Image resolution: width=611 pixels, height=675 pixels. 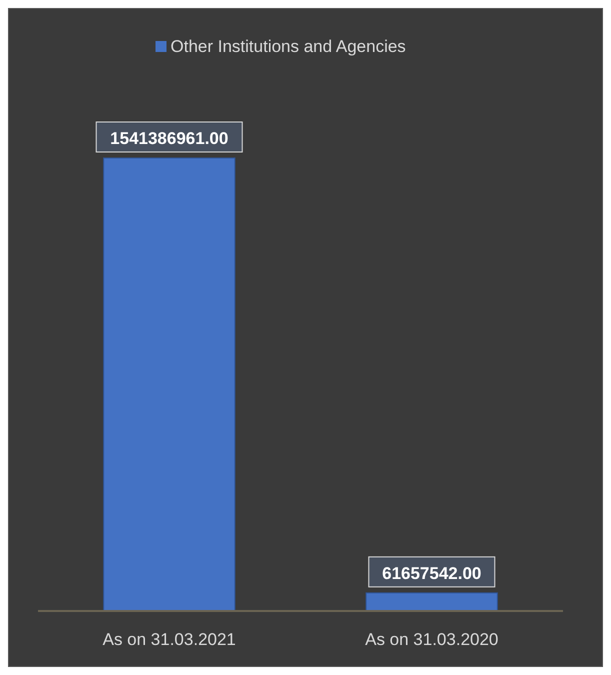 What do you see at coordinates (169, 639) in the screenshot?
I see `x-tick-label: As on 31.03.2021` at bounding box center [169, 639].